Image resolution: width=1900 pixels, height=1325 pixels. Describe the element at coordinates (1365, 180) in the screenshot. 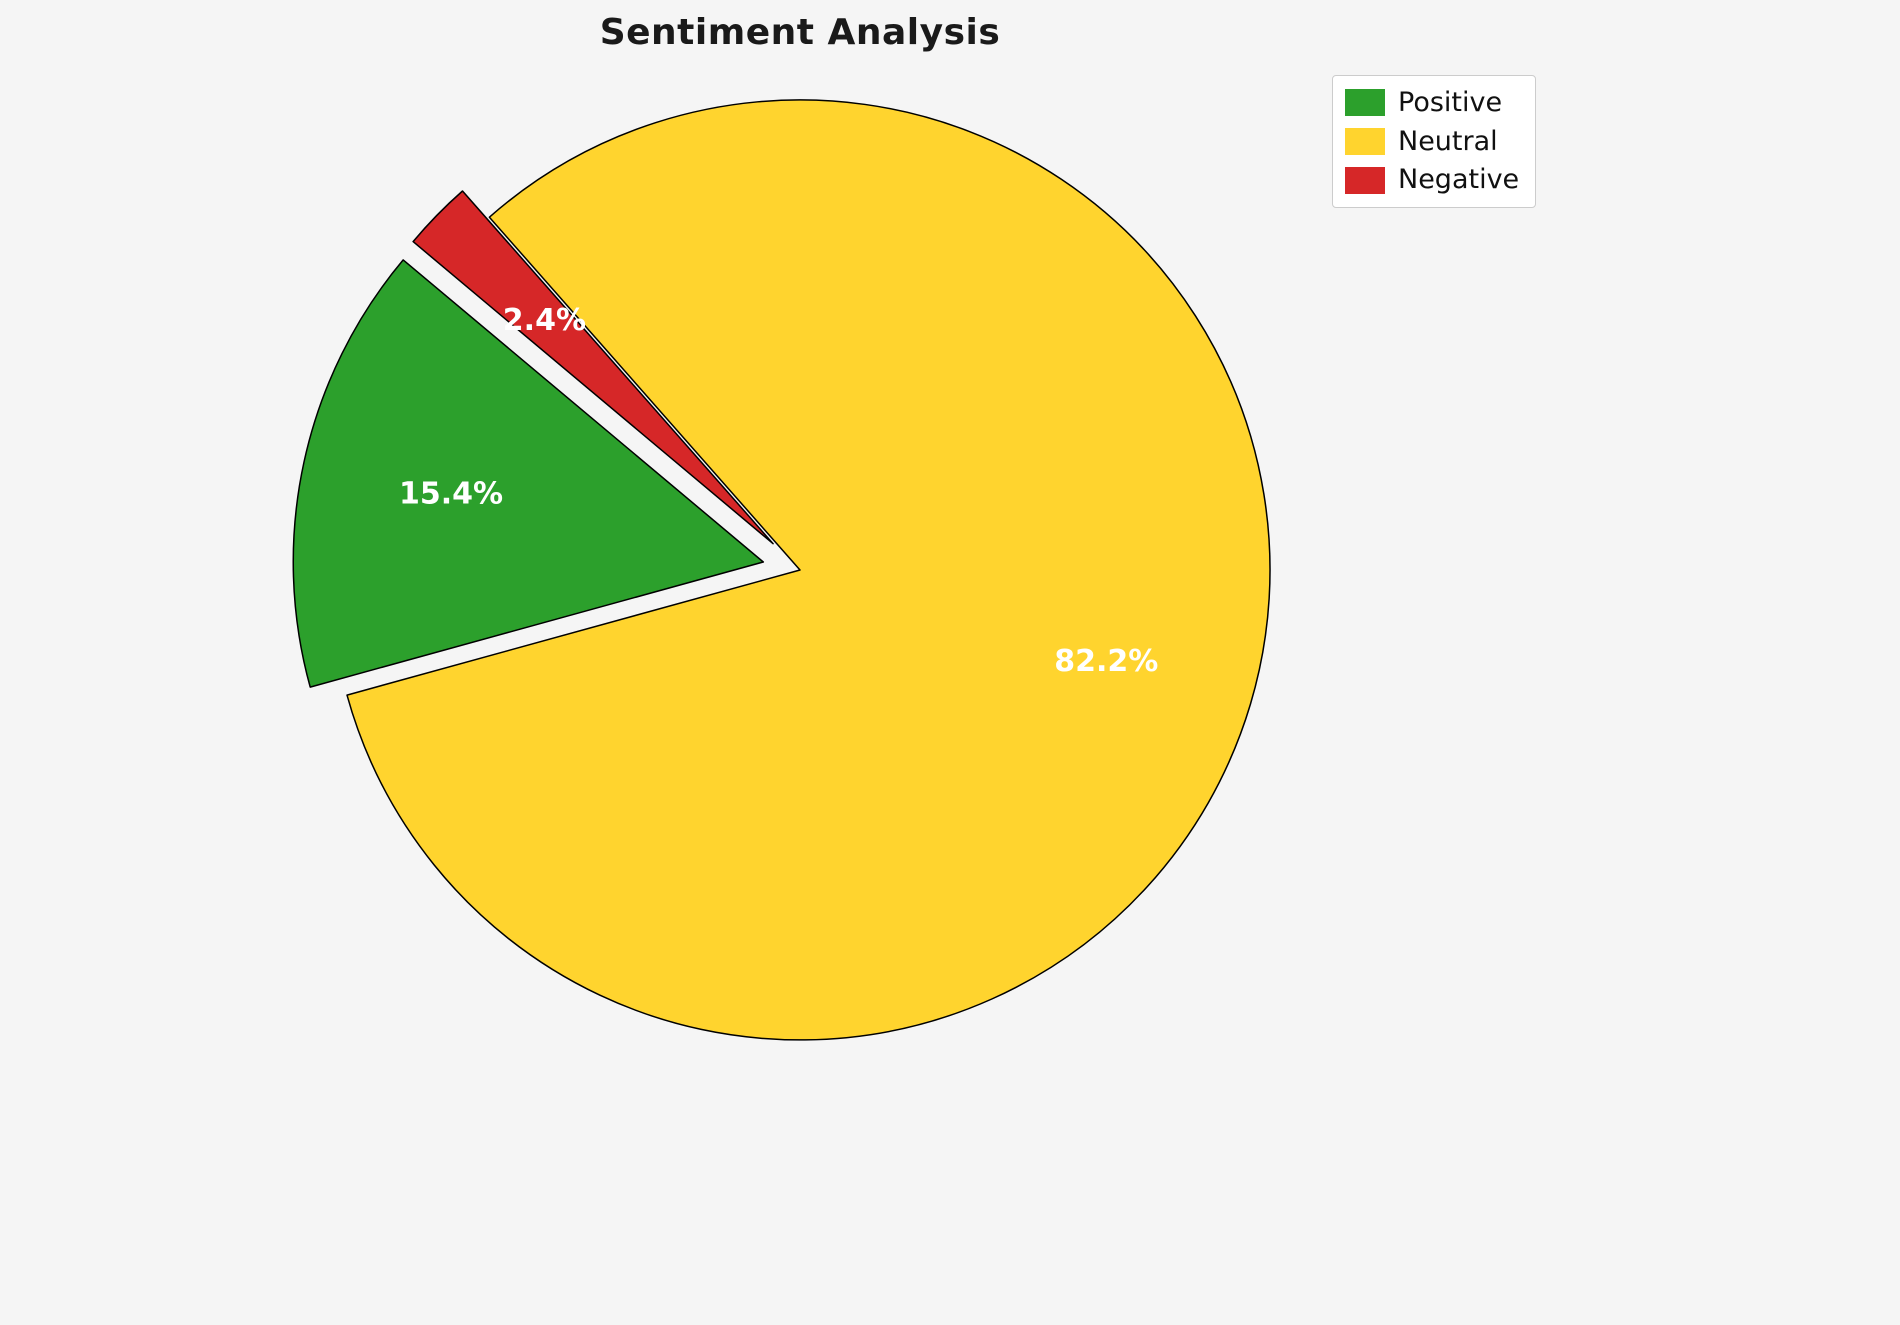

I see `legend-swatch-negative` at that location.